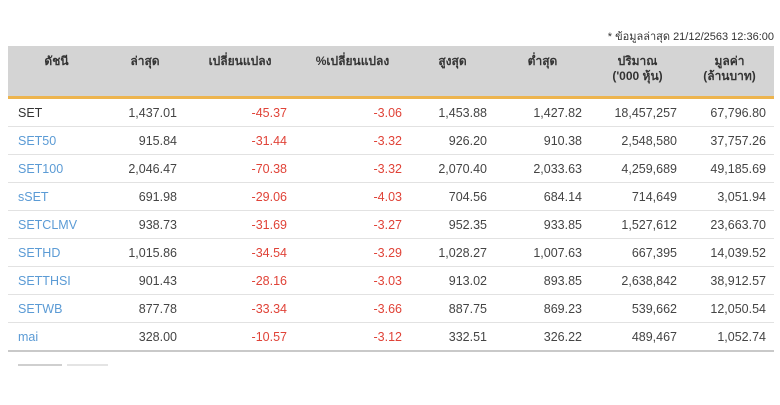 The width and height of the screenshot is (780, 405). Describe the element at coordinates (145, 280) in the screenshot. I see `cell-last: 901.43` at that location.